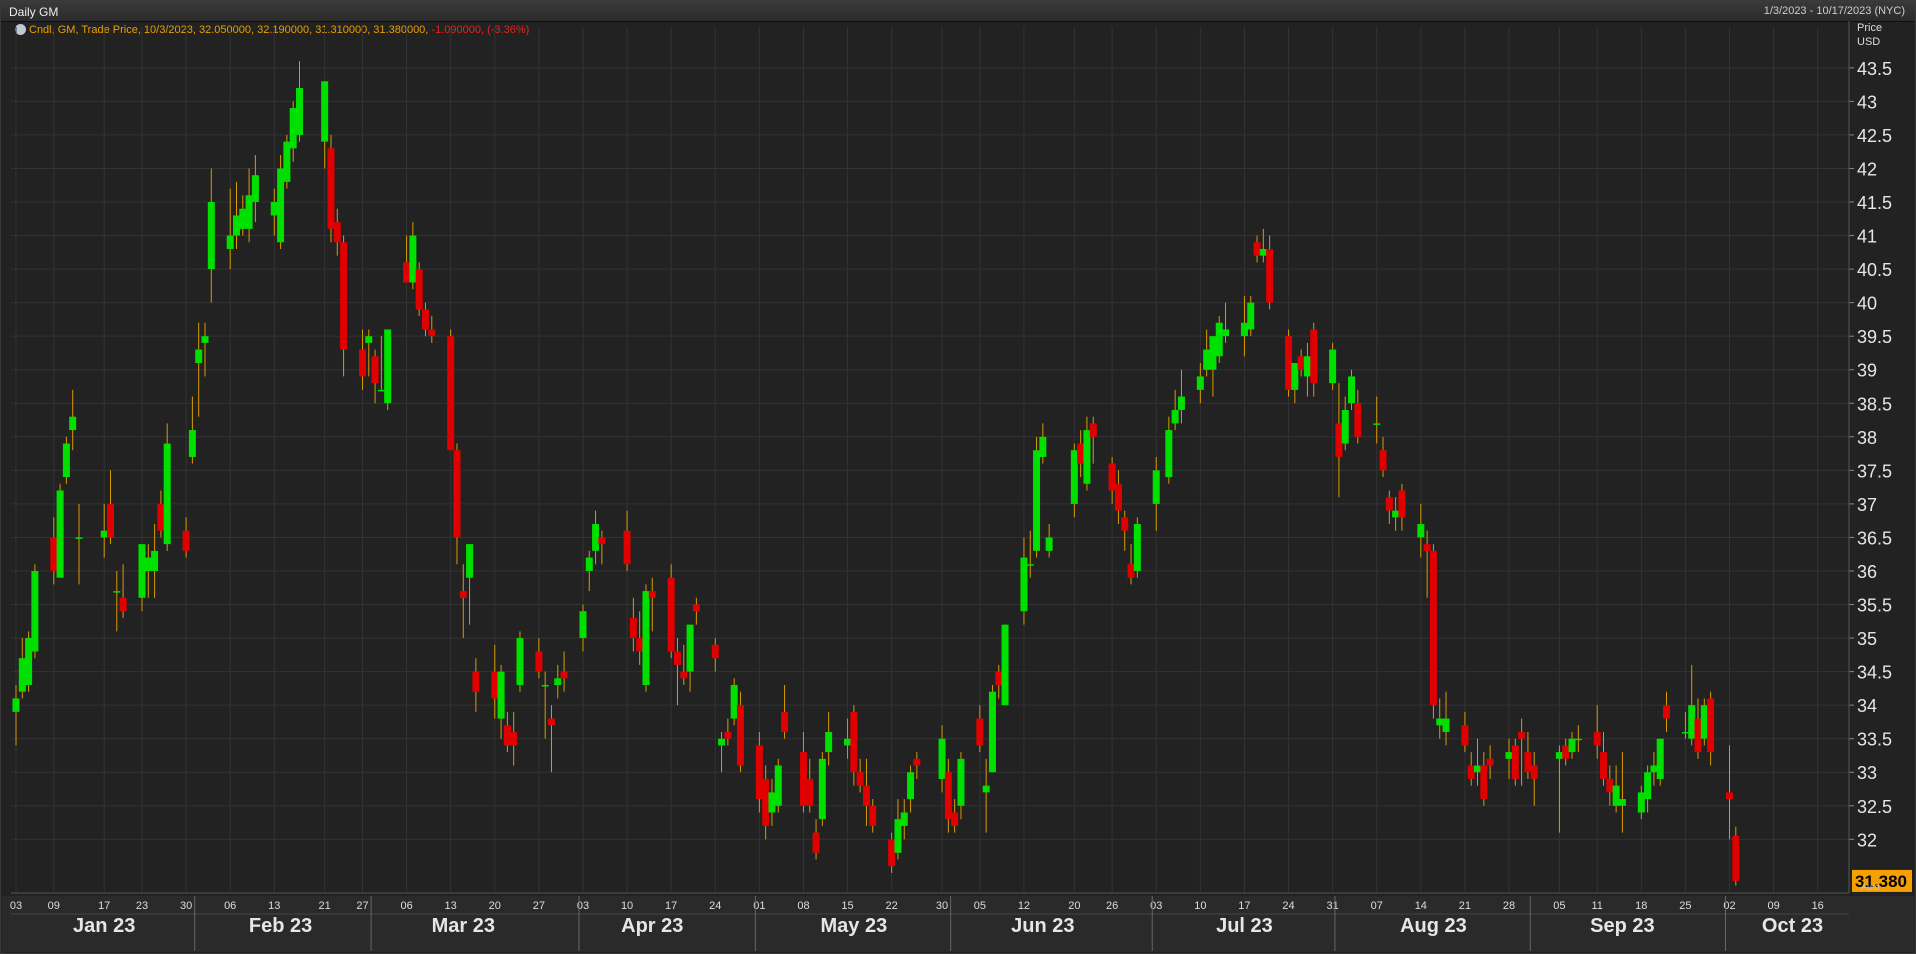  Describe the element at coordinates (1834, 11) in the screenshot. I see `date-range-label: 1/3/2023 - 10/17/2023 (NYC)` at that location.